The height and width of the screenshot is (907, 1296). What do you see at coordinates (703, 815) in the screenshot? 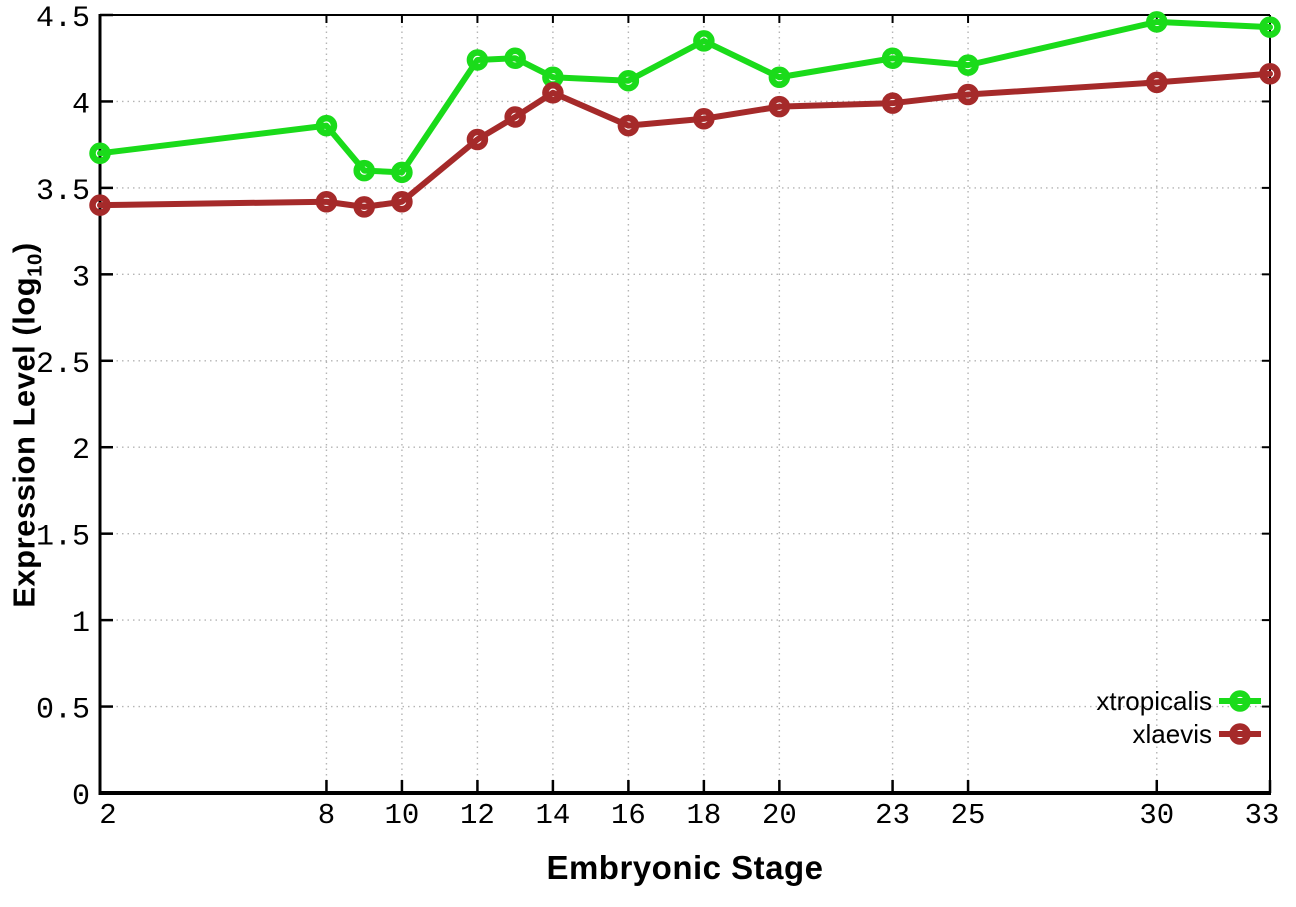
I see `x-tick-label: 18` at bounding box center [703, 815].